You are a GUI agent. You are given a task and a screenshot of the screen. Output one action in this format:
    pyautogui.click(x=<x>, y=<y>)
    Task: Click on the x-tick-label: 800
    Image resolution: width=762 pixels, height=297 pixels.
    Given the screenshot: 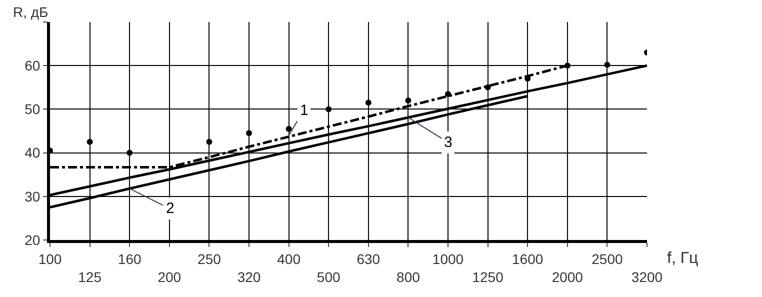 What is the action you would take?
    pyautogui.click(x=408, y=277)
    